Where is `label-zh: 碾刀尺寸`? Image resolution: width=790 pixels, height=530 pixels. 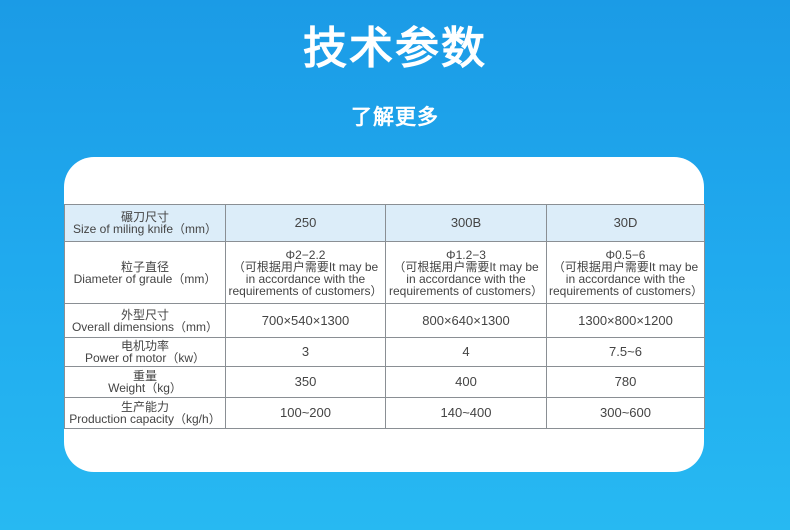 label-zh: 碾刀尺寸 is located at coordinates (144, 217).